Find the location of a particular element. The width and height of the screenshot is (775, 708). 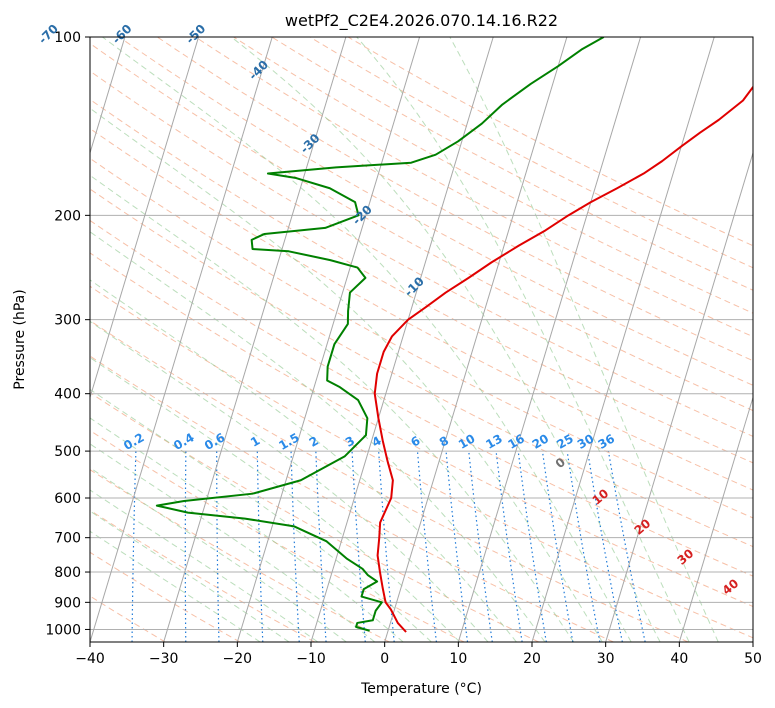

y-tick-label: 900 is located at coordinates (67, 603).